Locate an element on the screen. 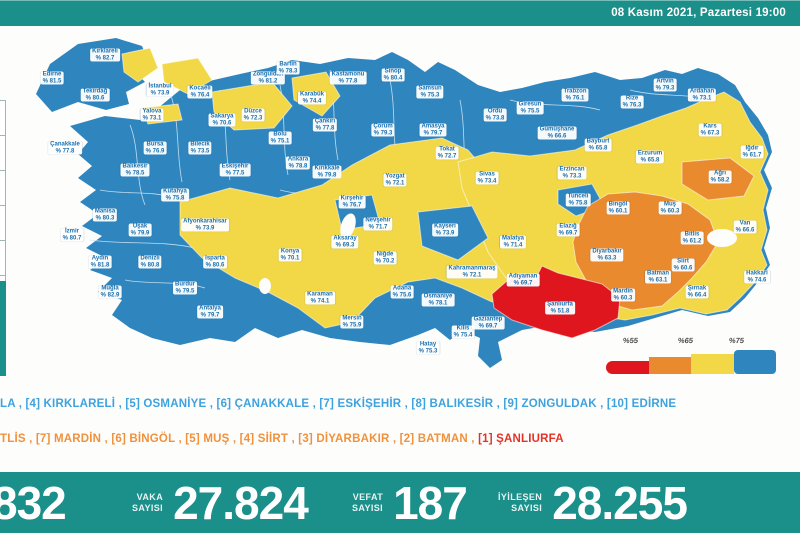  province-label: Mardin% 60.3 is located at coordinates (623, 295).